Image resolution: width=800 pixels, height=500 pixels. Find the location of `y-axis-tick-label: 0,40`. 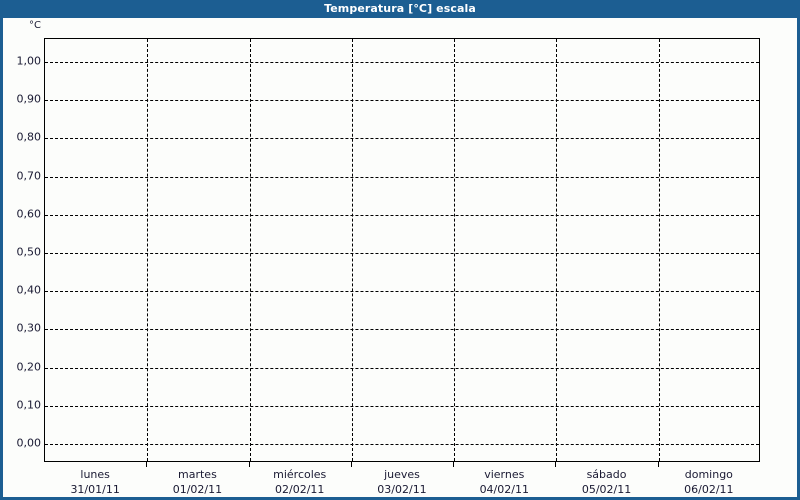

y-axis-tick-label: 0,40 is located at coordinates (29, 290).